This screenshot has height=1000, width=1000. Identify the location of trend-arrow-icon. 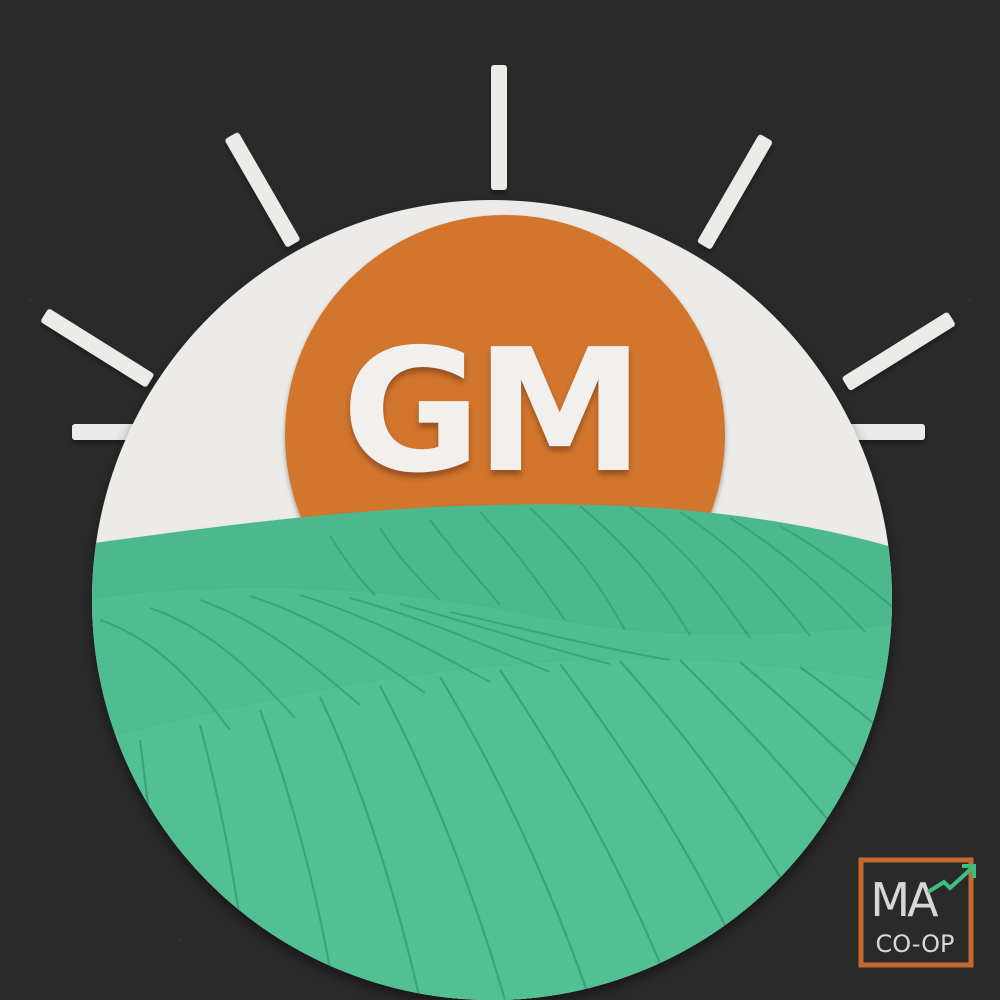
(950, 880).